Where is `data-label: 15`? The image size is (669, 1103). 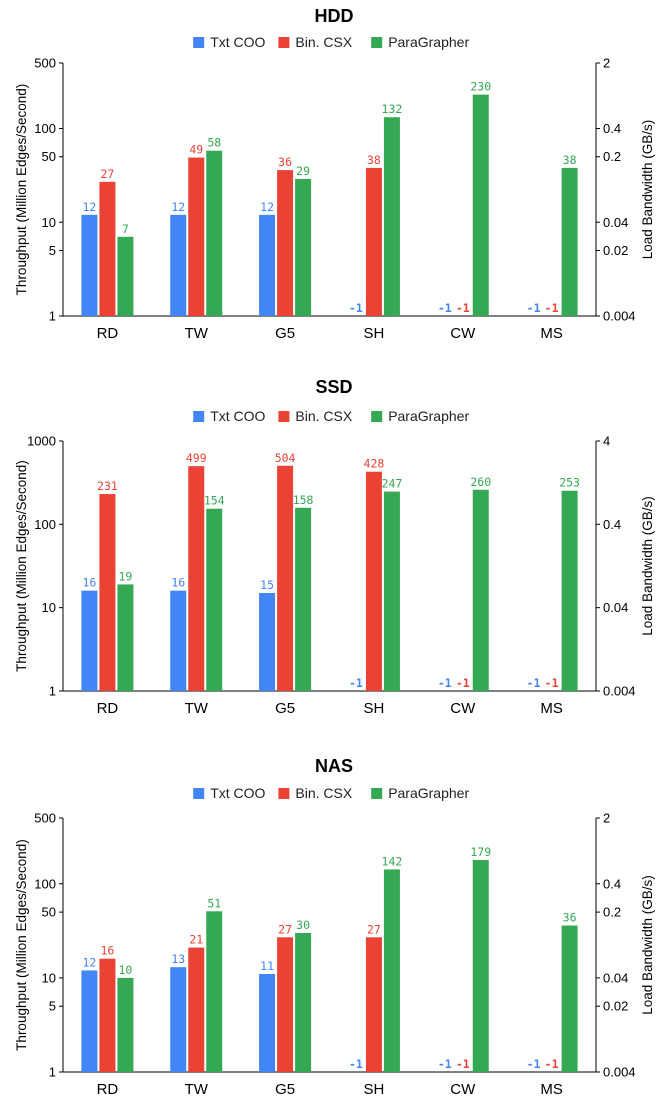
data-label: 15 is located at coordinates (267, 585).